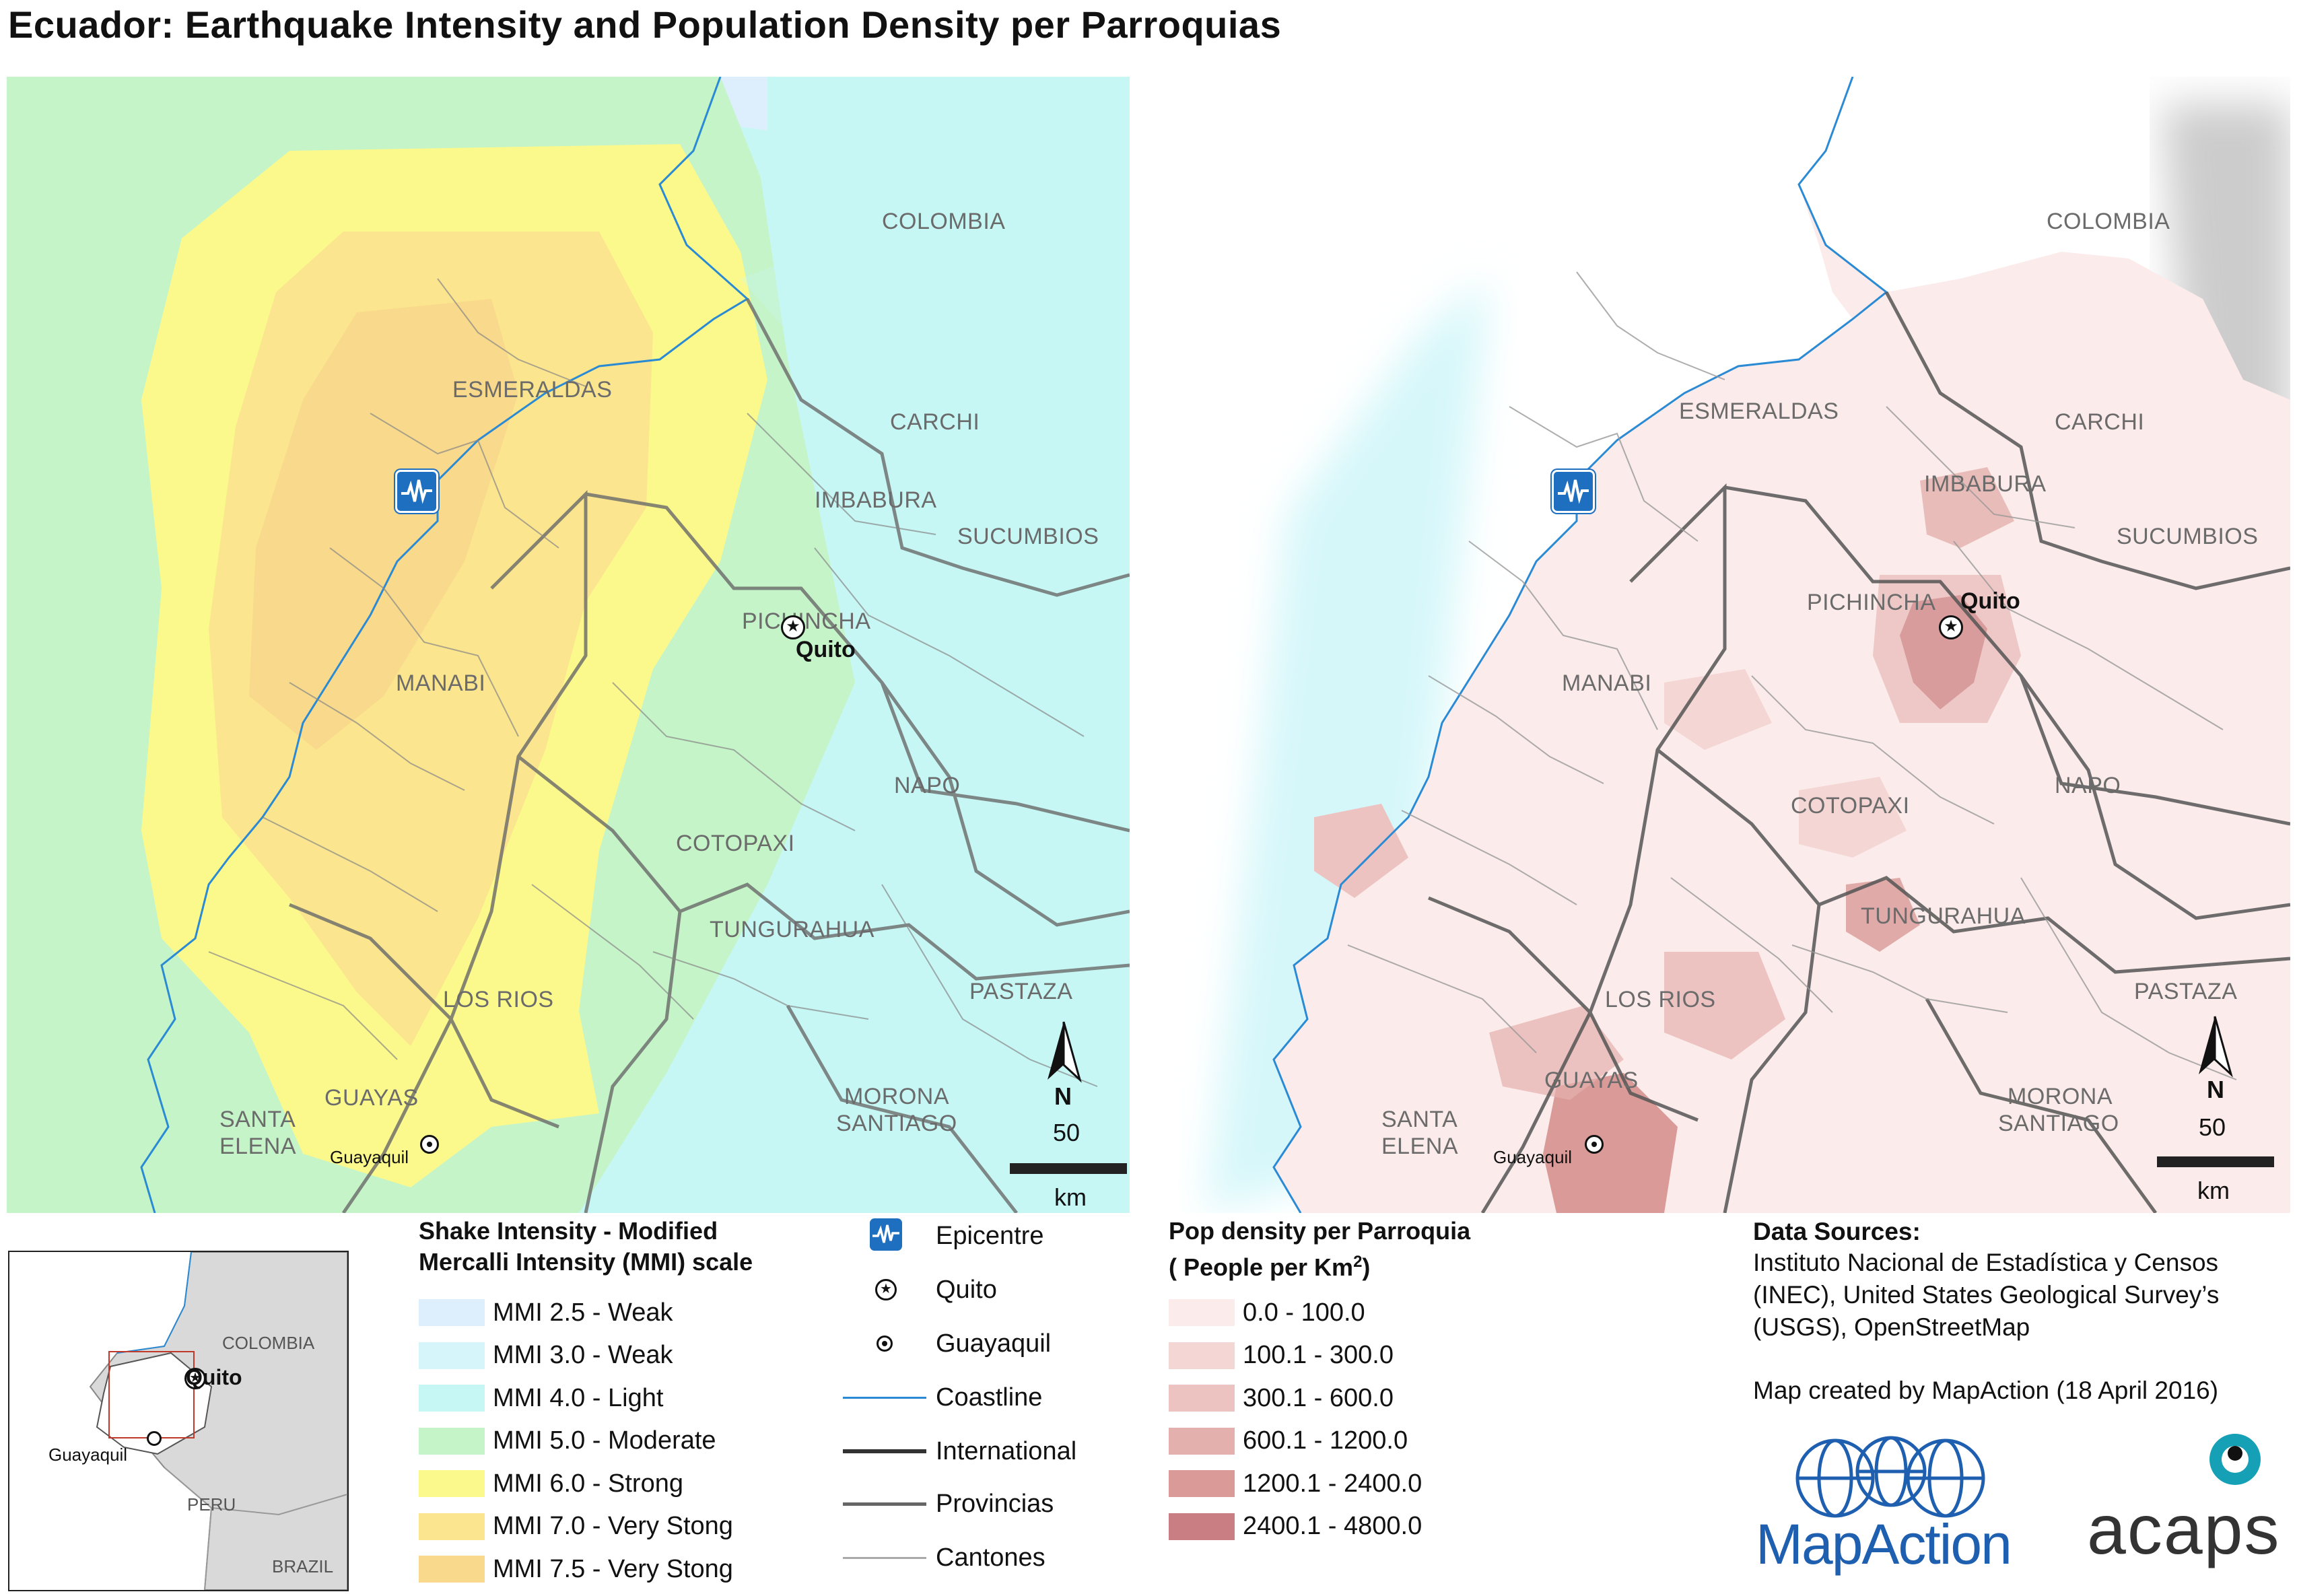 The image size is (2297, 1596). Describe the element at coordinates (940, 1557) in the screenshot. I see `legend-cantones: Cantones` at that location.